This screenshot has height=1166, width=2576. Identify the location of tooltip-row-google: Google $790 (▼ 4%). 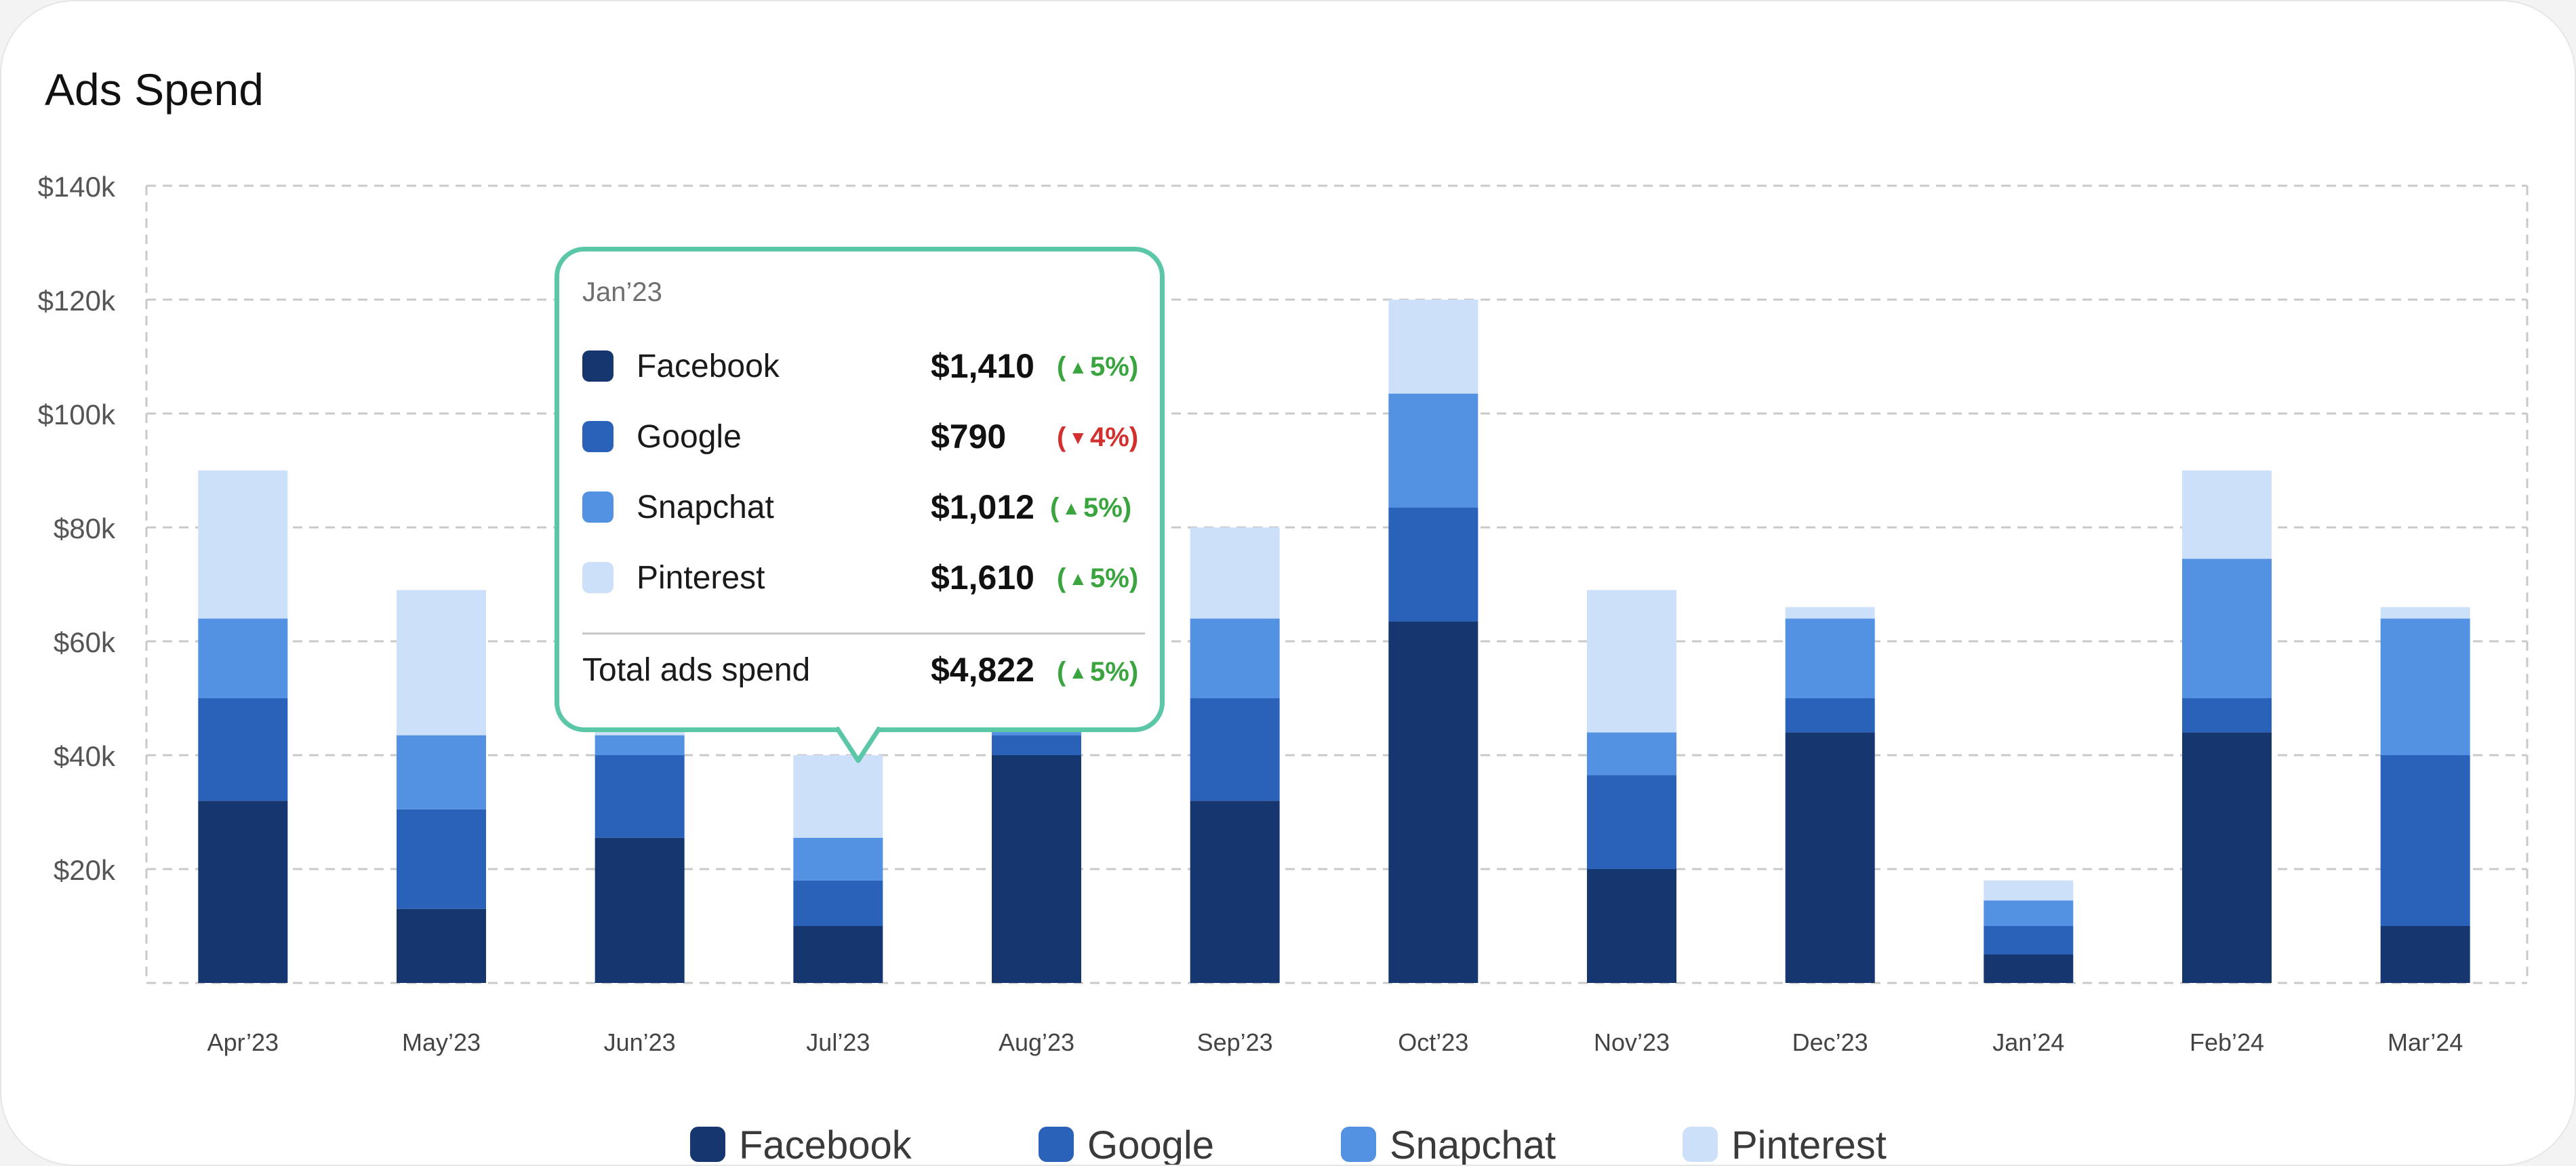
(863, 435).